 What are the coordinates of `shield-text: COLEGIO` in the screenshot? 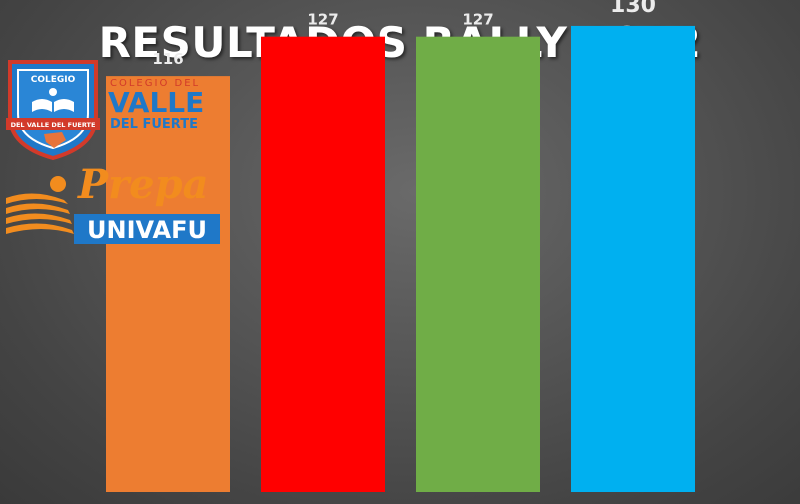 It's located at (53, 80).